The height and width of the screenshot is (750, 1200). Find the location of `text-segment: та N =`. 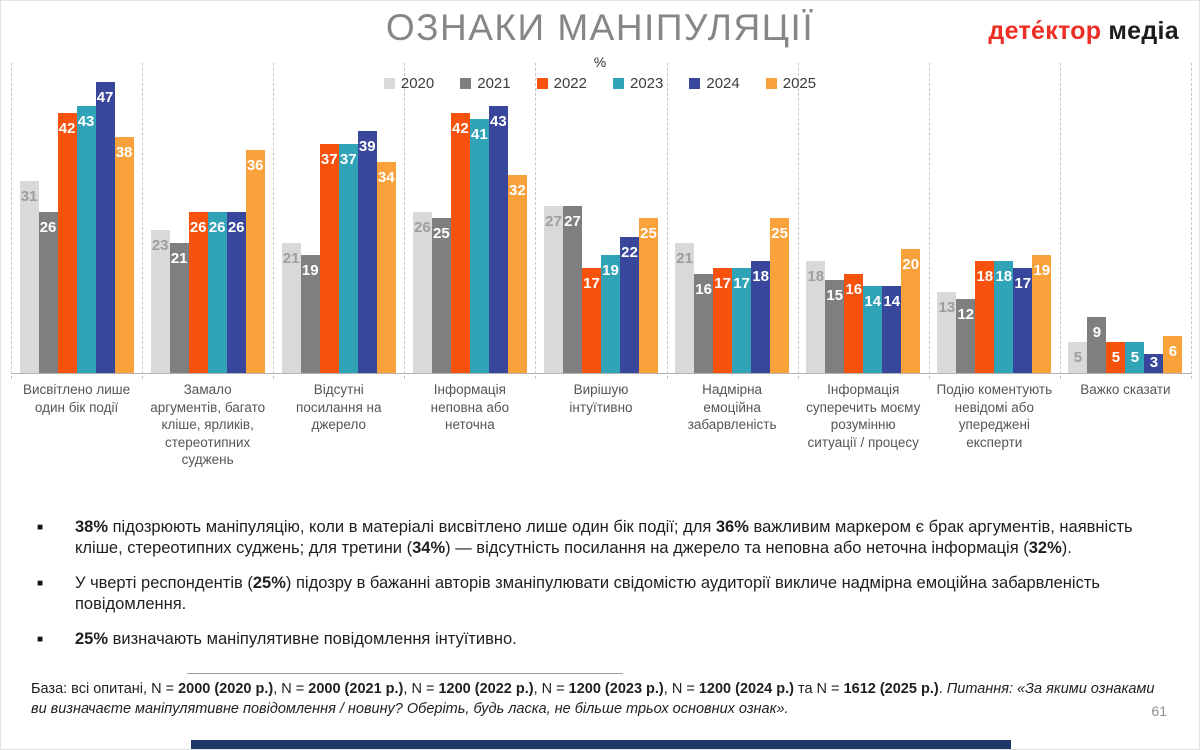

text-segment: та N = is located at coordinates (818, 689).